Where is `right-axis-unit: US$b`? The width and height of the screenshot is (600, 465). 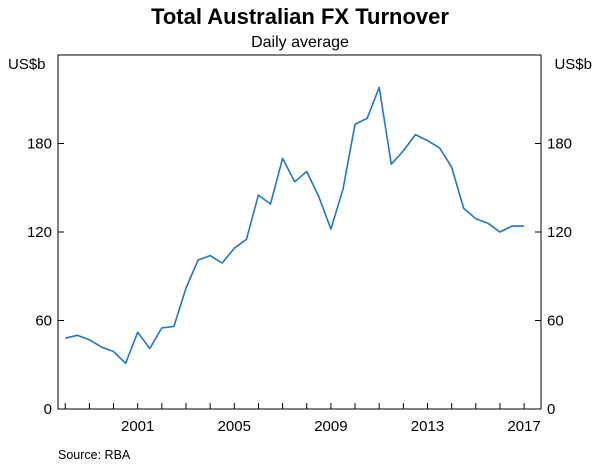 right-axis-unit: US$b is located at coordinates (573, 64).